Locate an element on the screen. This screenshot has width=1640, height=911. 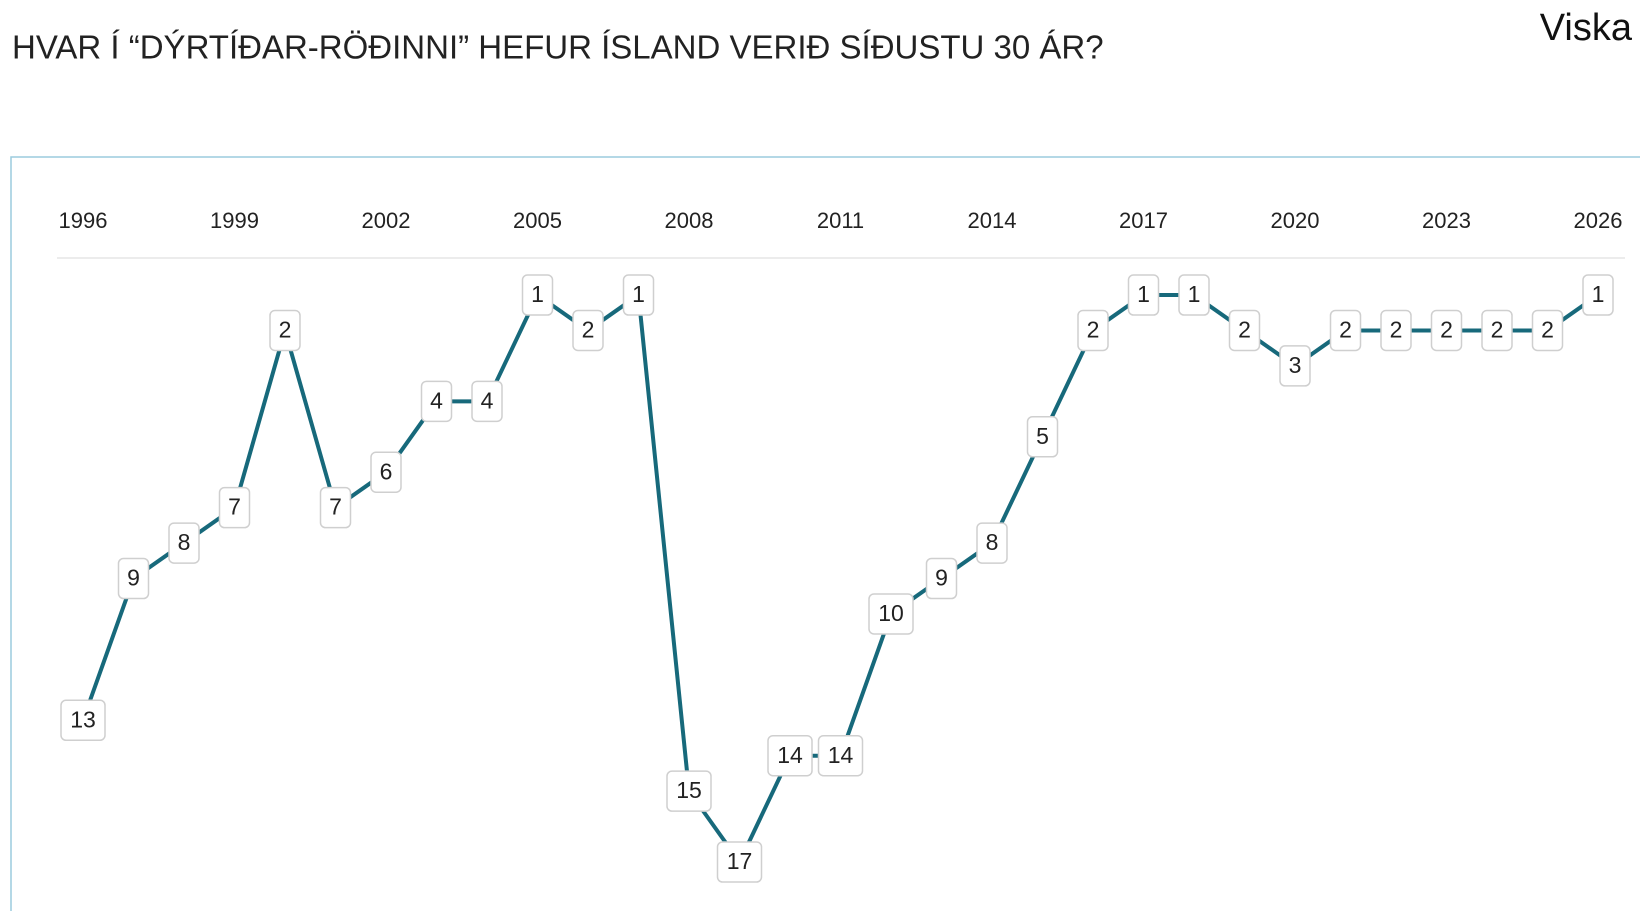
x-tick-label: 2014 is located at coordinates (992, 220).